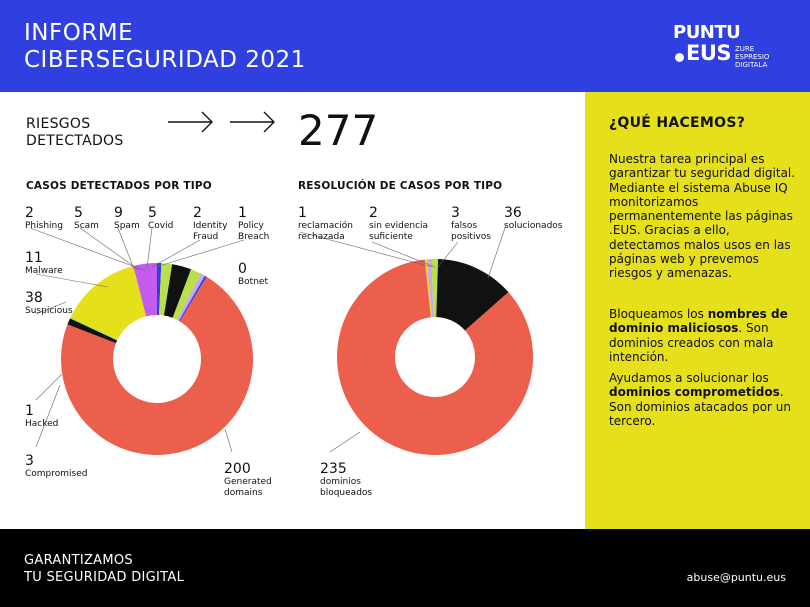 Image resolution: width=810 pixels, height=607 pixels. What do you see at coordinates (472, 295) in the screenshot?
I see `chart2-slice-solucionados` at bounding box center [472, 295].